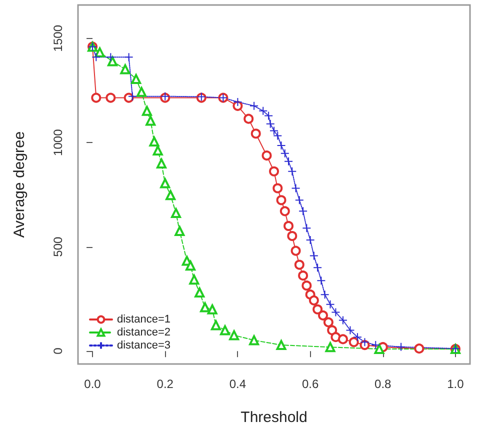 This screenshot has width=478, height=430. Describe the element at coordinates (58, 246) in the screenshot. I see `y-tick-label: 500` at that location.